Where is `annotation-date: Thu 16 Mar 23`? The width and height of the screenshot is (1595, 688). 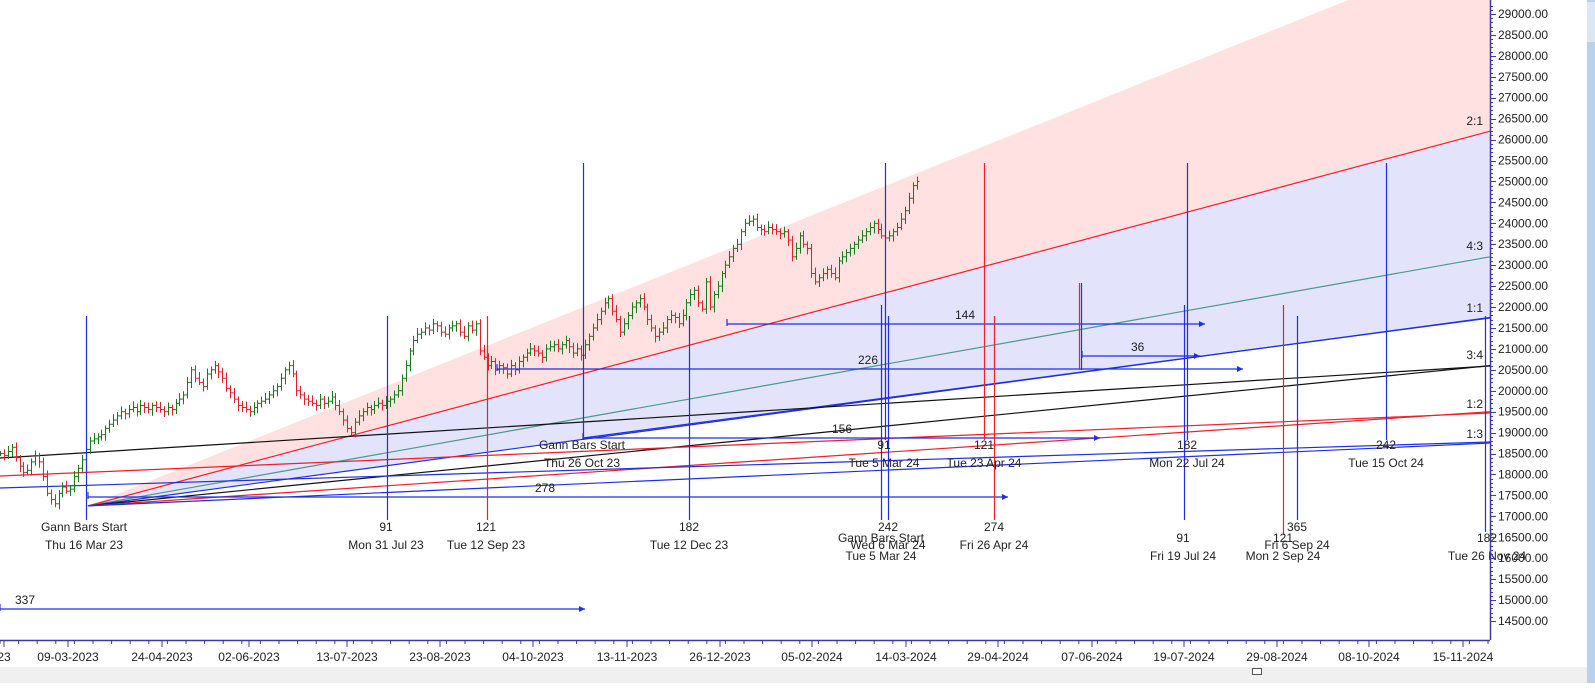
annotation-date: Thu 16 Mar 23 is located at coordinates (84, 545).